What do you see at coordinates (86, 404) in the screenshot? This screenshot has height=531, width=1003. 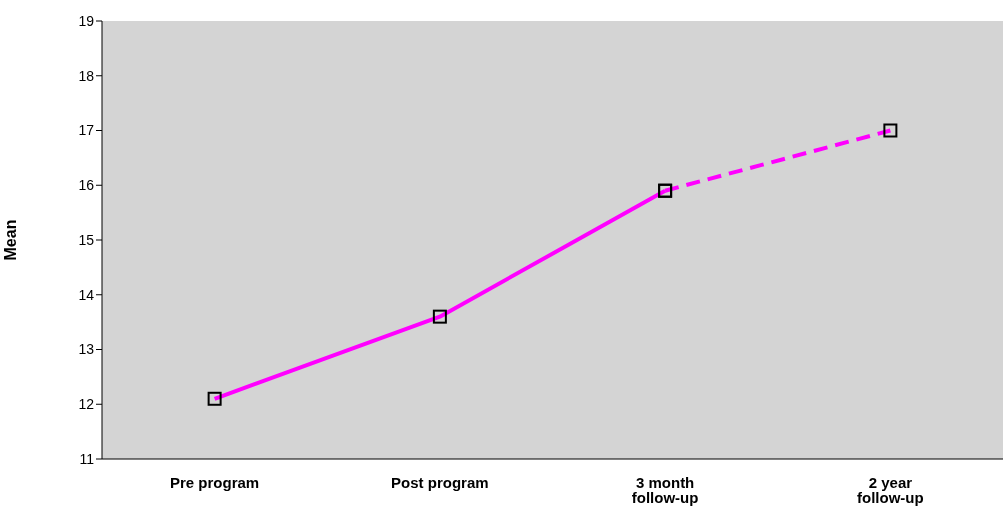 I see `y-tick-label: 12` at bounding box center [86, 404].